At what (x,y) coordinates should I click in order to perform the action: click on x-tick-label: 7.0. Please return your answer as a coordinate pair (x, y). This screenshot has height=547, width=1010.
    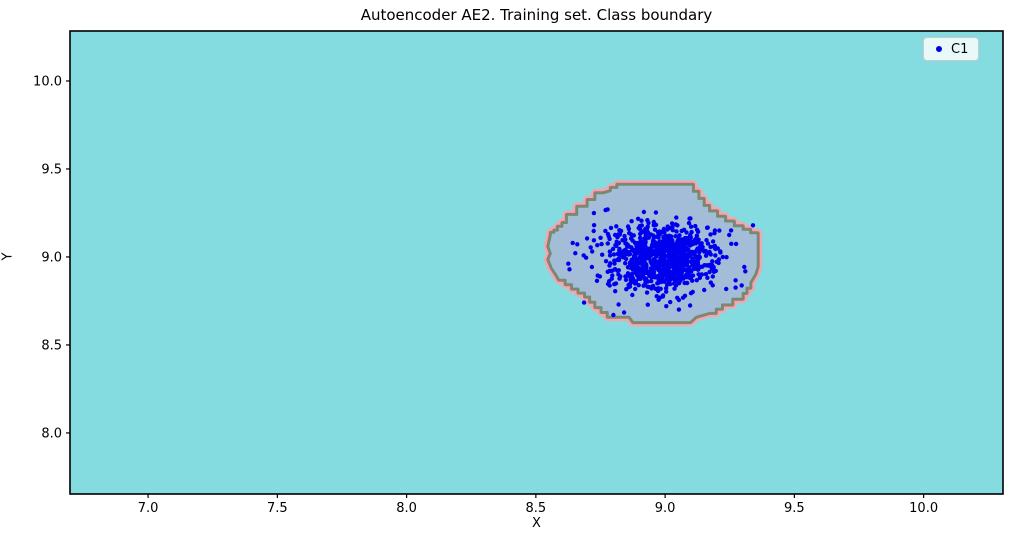
    Looking at the image, I should click on (148, 508).